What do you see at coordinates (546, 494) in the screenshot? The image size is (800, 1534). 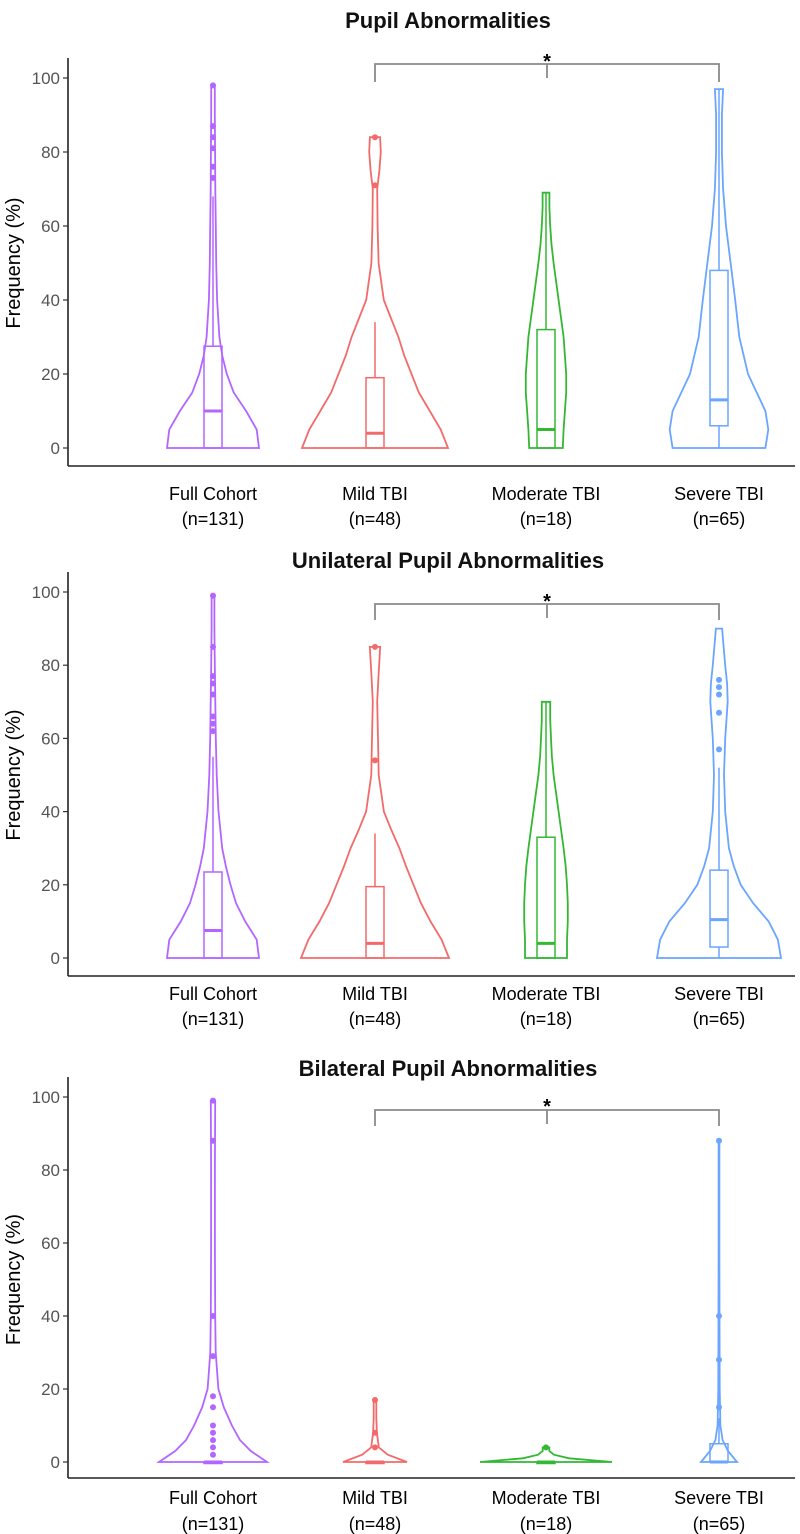 I see `x-tick-label: Moderate TBI` at bounding box center [546, 494].